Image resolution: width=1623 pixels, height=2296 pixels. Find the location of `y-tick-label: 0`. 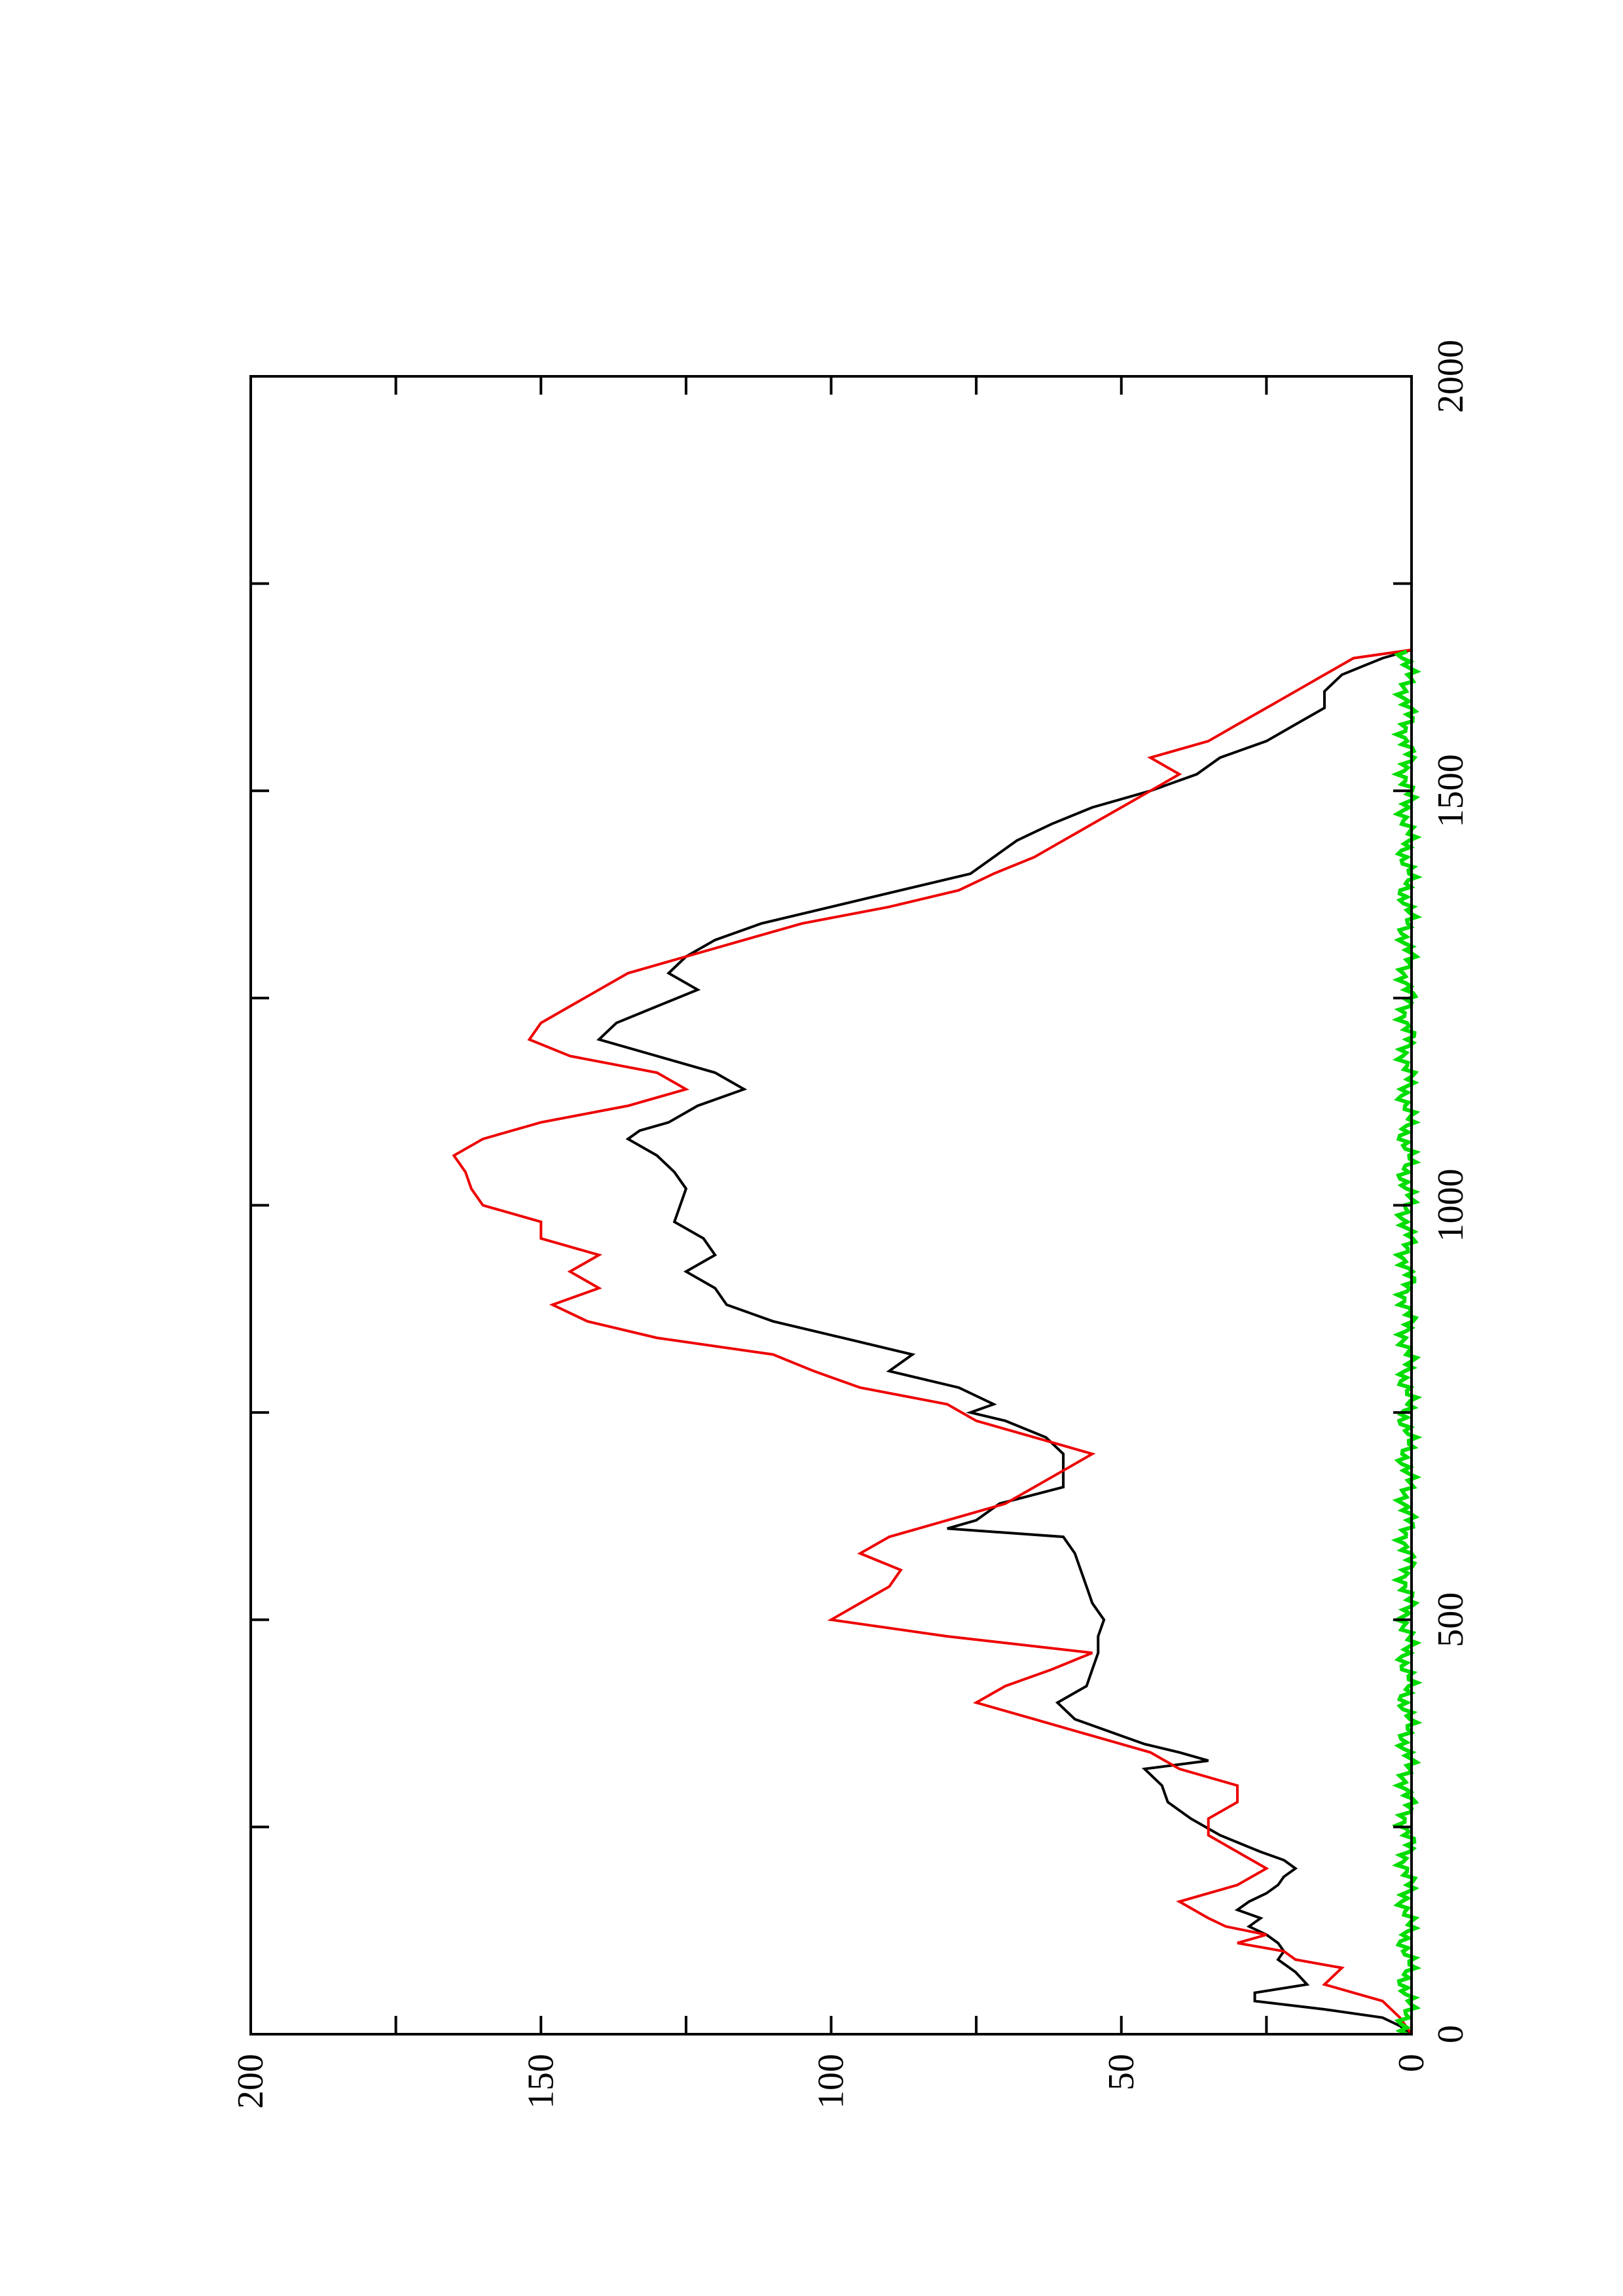

y-tick-label: 0 is located at coordinates (1411, 2063).